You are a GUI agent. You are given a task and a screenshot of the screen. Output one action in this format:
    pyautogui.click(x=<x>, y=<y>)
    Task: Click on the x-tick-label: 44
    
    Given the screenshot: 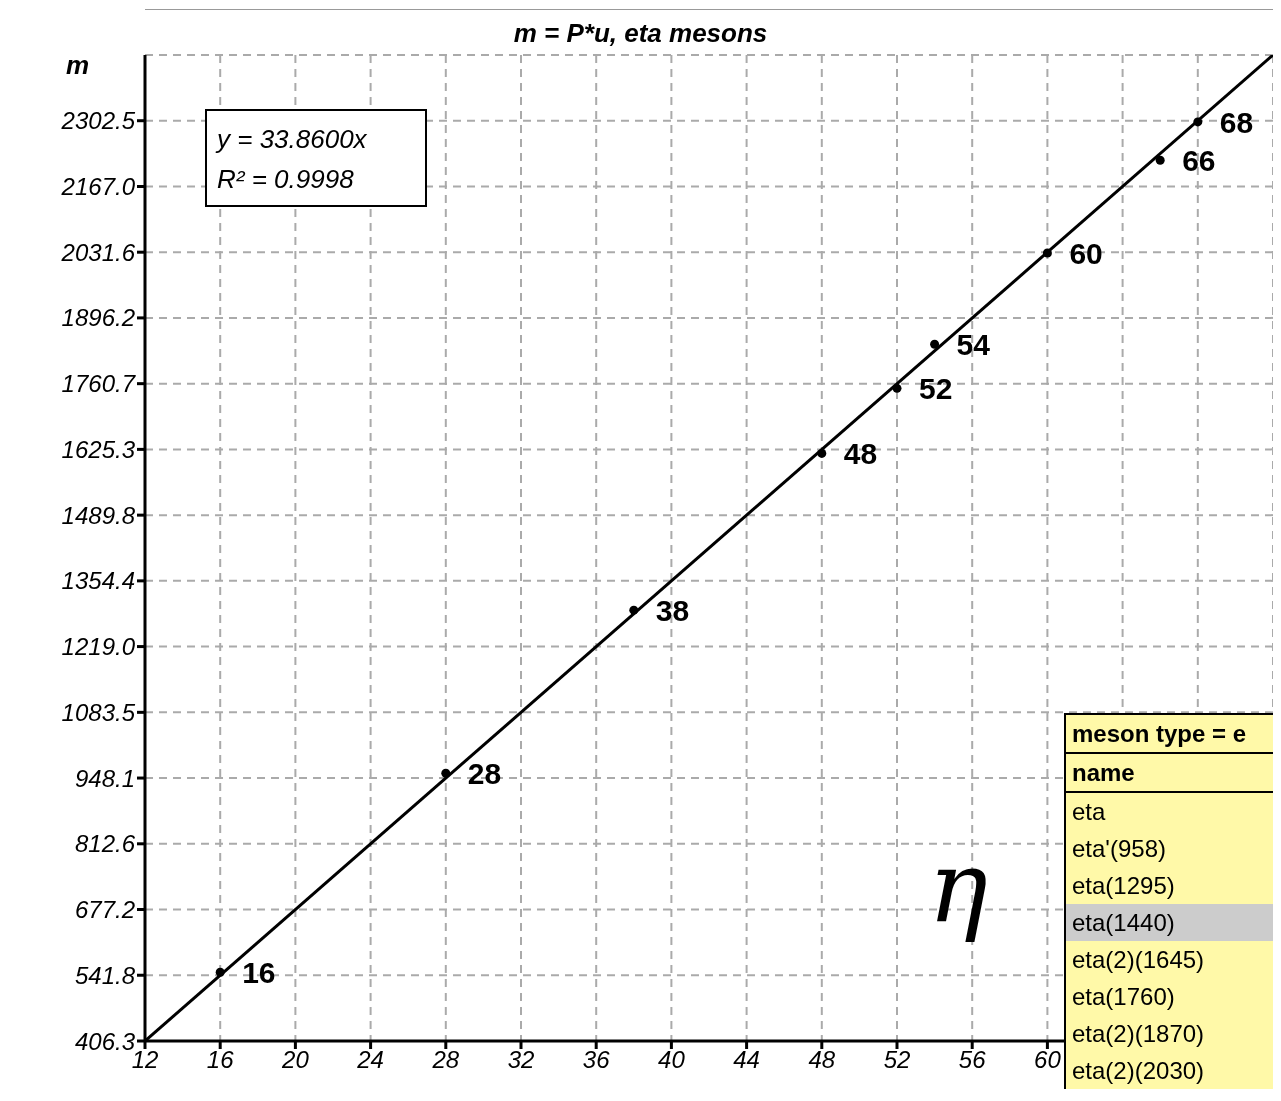 What is the action you would take?
    pyautogui.click(x=746, y=1060)
    